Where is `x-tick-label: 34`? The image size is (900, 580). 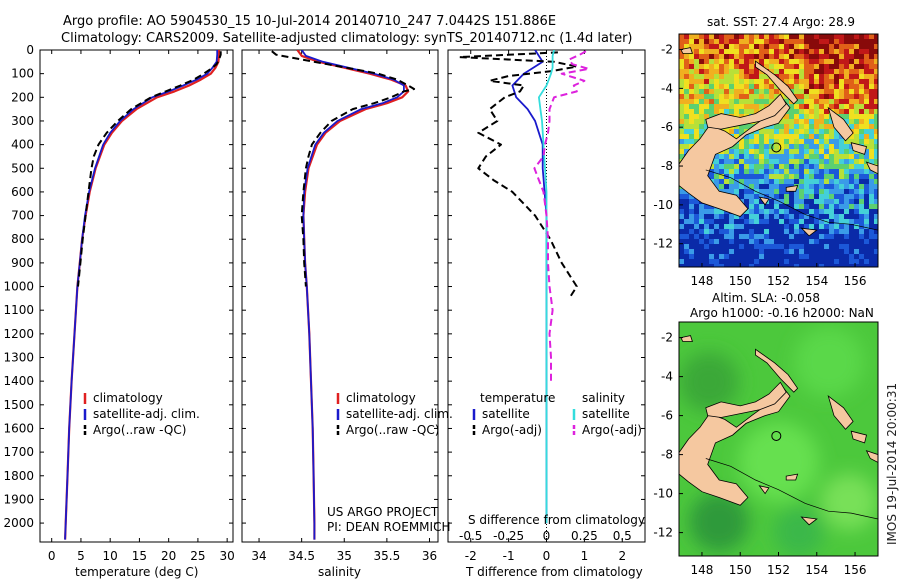 x-tick-label: 34 is located at coordinates (258, 556).